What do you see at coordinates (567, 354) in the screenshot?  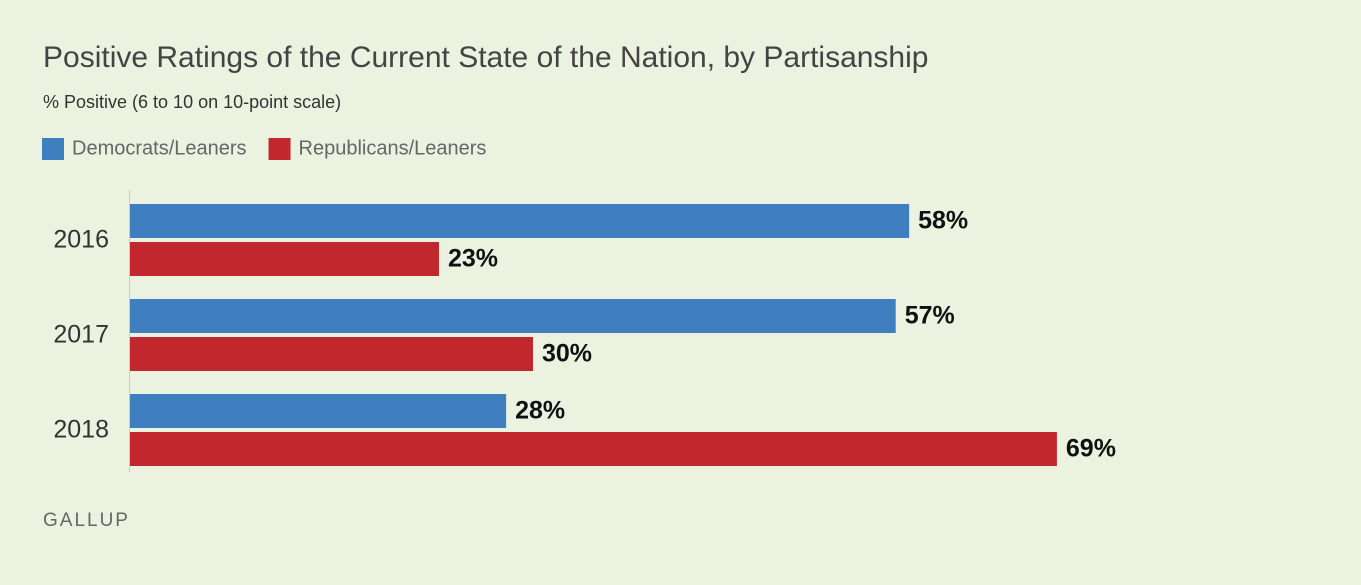 I see `value-label: 30%` at bounding box center [567, 354].